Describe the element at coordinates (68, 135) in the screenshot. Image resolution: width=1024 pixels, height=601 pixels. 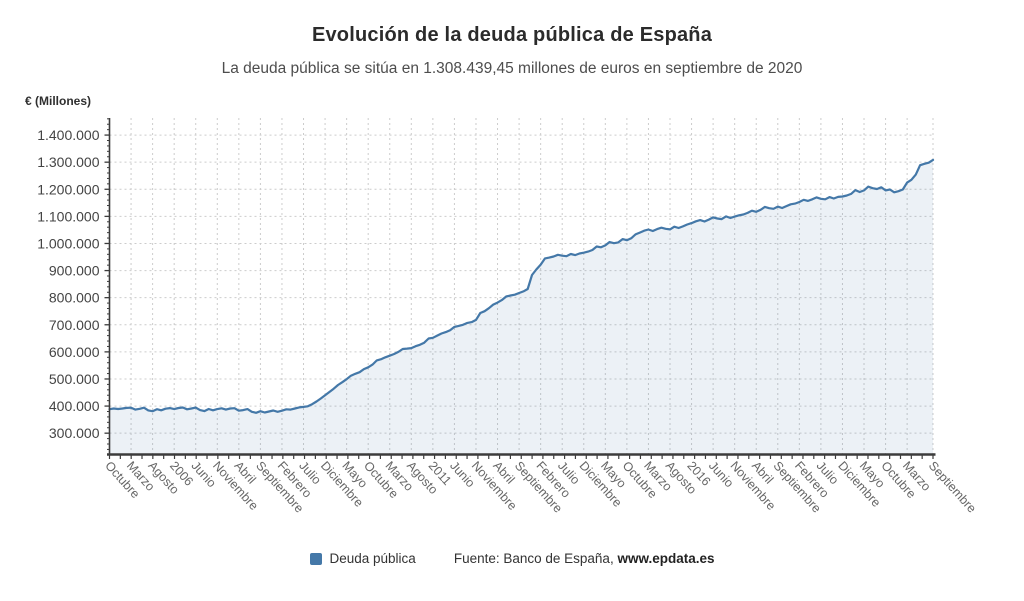
I see `svg-text: 1.400.000` at that location.